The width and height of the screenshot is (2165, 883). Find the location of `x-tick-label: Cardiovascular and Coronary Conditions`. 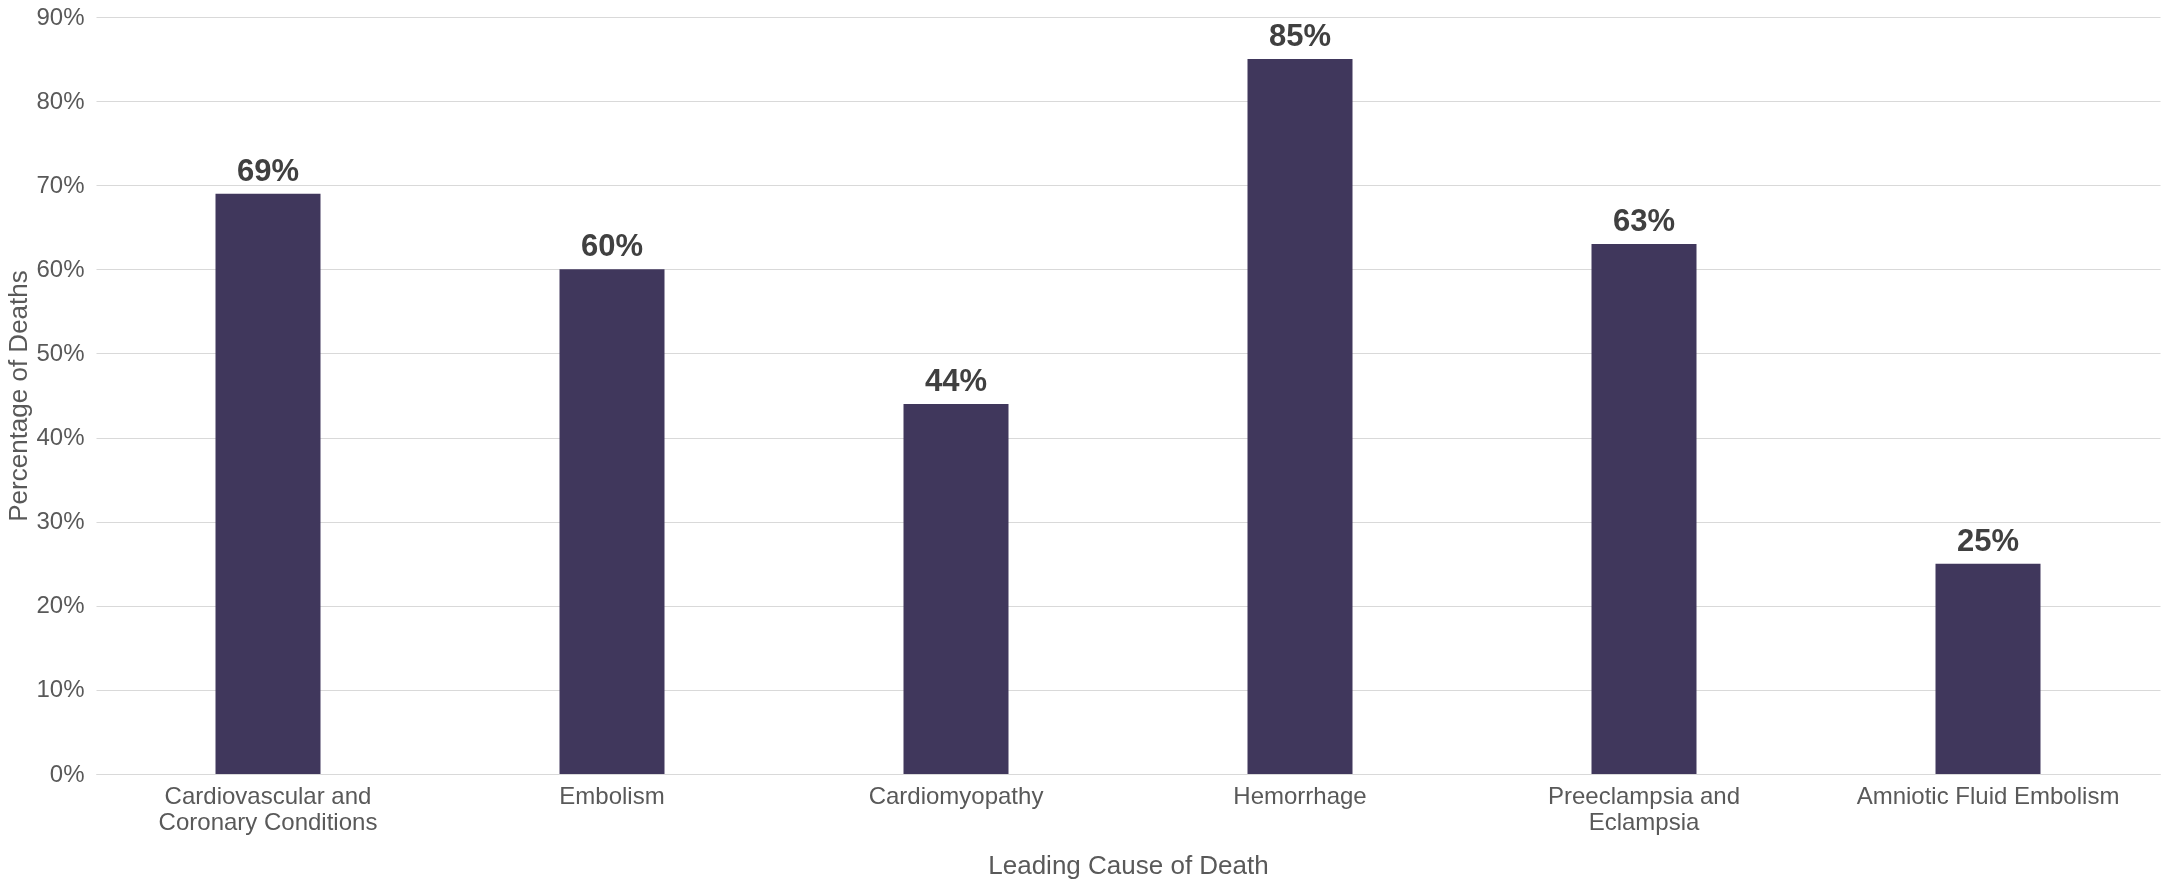

x-tick-label: Cardiovascular and Coronary Conditions is located at coordinates (268, 808).